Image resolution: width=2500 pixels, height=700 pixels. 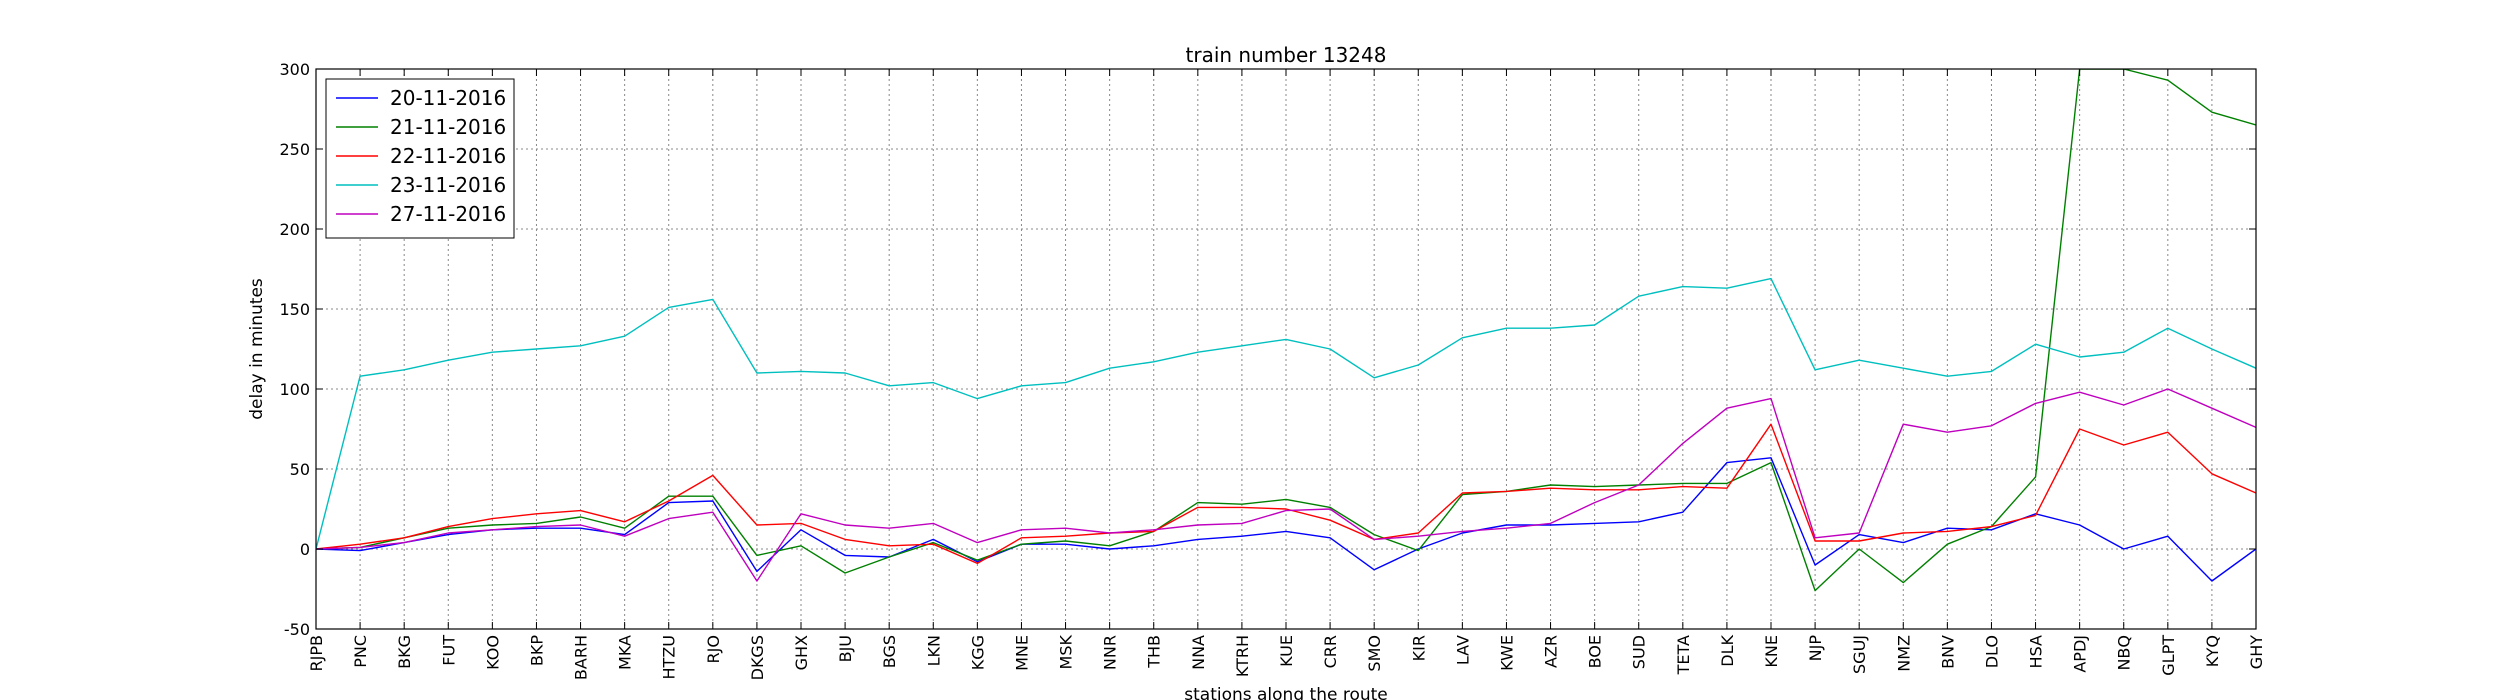 I want to click on y-tick-label: -50, so click(x=297, y=629).